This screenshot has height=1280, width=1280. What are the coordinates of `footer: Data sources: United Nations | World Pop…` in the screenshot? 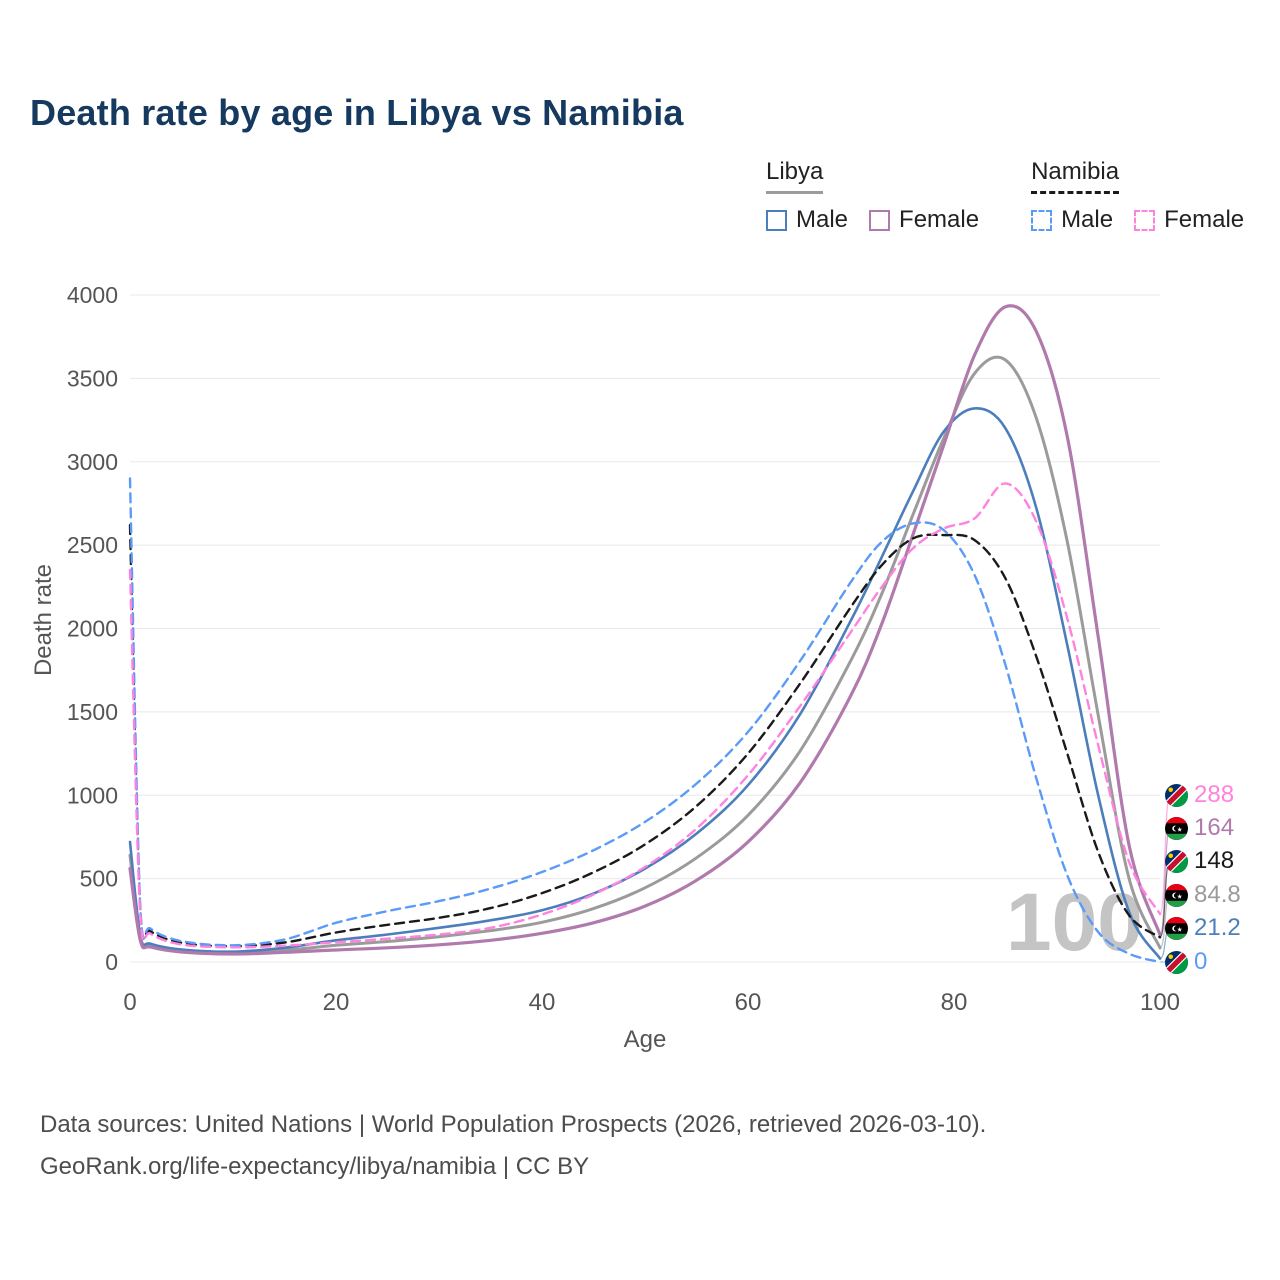 It's located at (513, 1146).